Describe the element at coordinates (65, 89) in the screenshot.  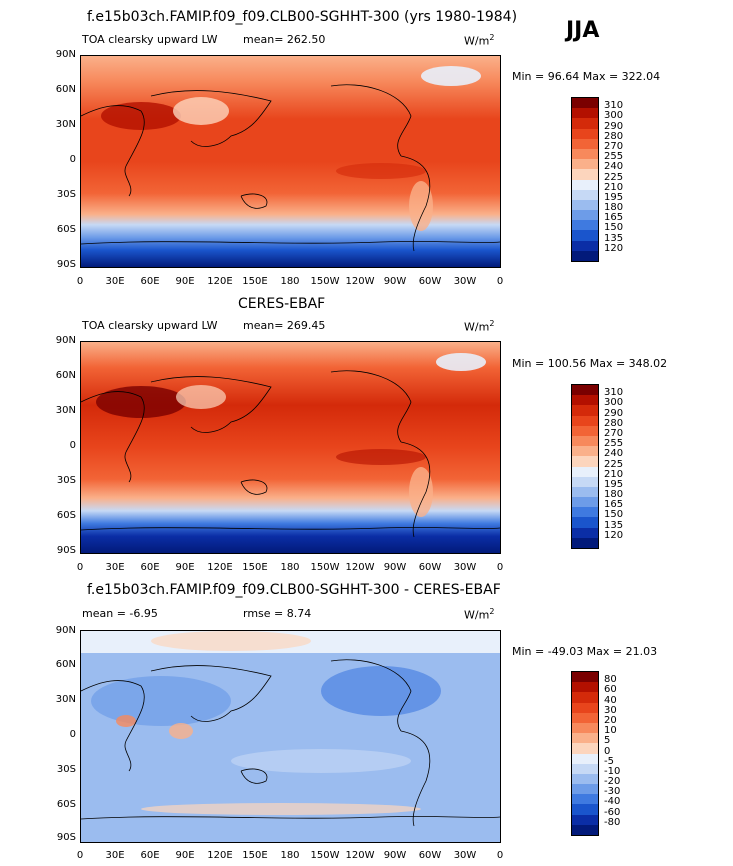
I see `panel1-lat-label: 60N` at that location.